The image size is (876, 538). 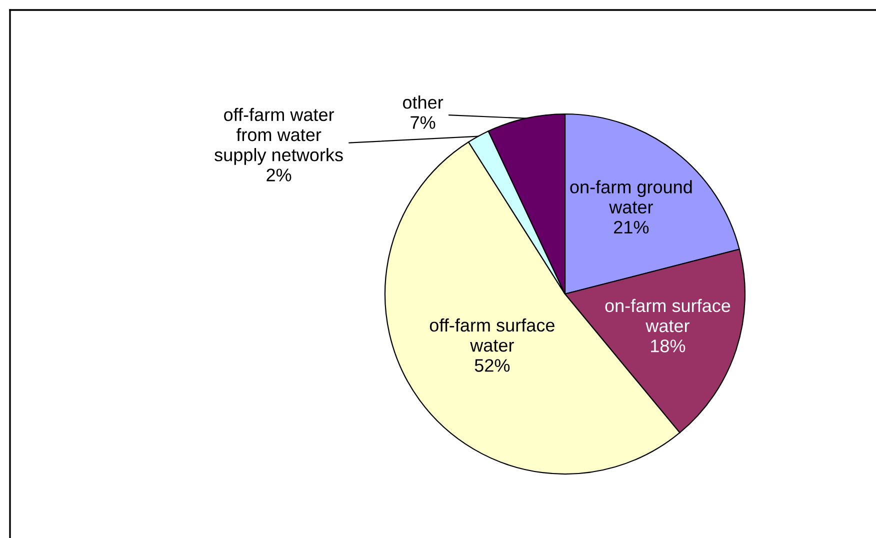 What do you see at coordinates (667, 315) in the screenshot?
I see `slice-label: on-farm surface water` at bounding box center [667, 315].